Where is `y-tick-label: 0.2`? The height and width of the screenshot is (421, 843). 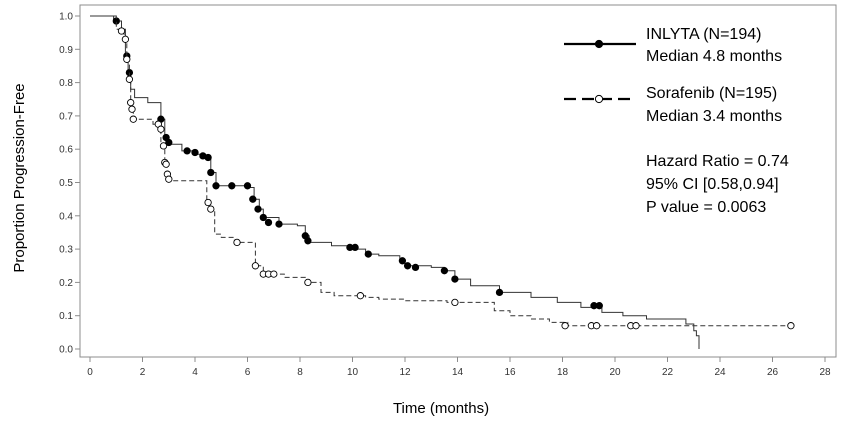 y-tick-label: 0.2 is located at coordinates (66, 283).